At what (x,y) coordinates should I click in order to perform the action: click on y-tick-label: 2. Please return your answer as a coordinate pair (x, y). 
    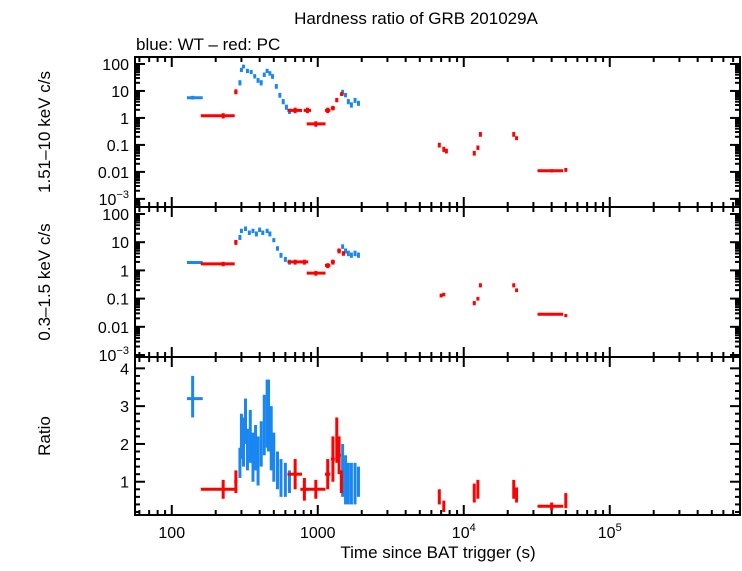
    Looking at the image, I should click on (124, 445).